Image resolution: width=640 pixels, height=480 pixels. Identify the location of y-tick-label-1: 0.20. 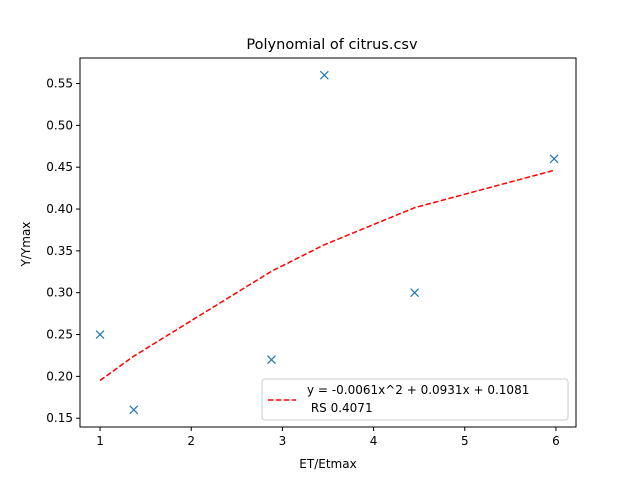
(59, 376).